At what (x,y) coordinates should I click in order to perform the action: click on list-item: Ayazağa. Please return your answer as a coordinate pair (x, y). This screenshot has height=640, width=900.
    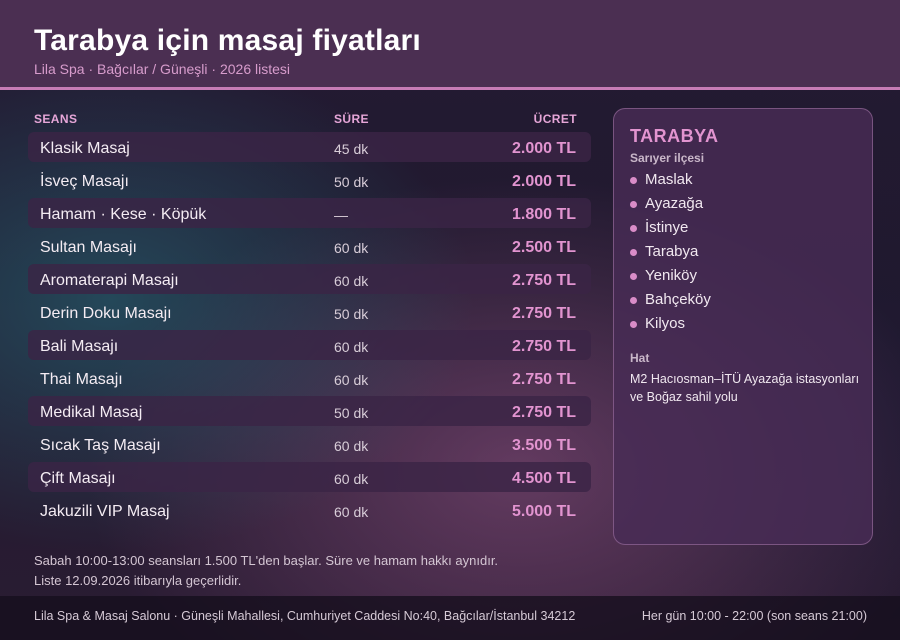
    Looking at the image, I should click on (670, 207).